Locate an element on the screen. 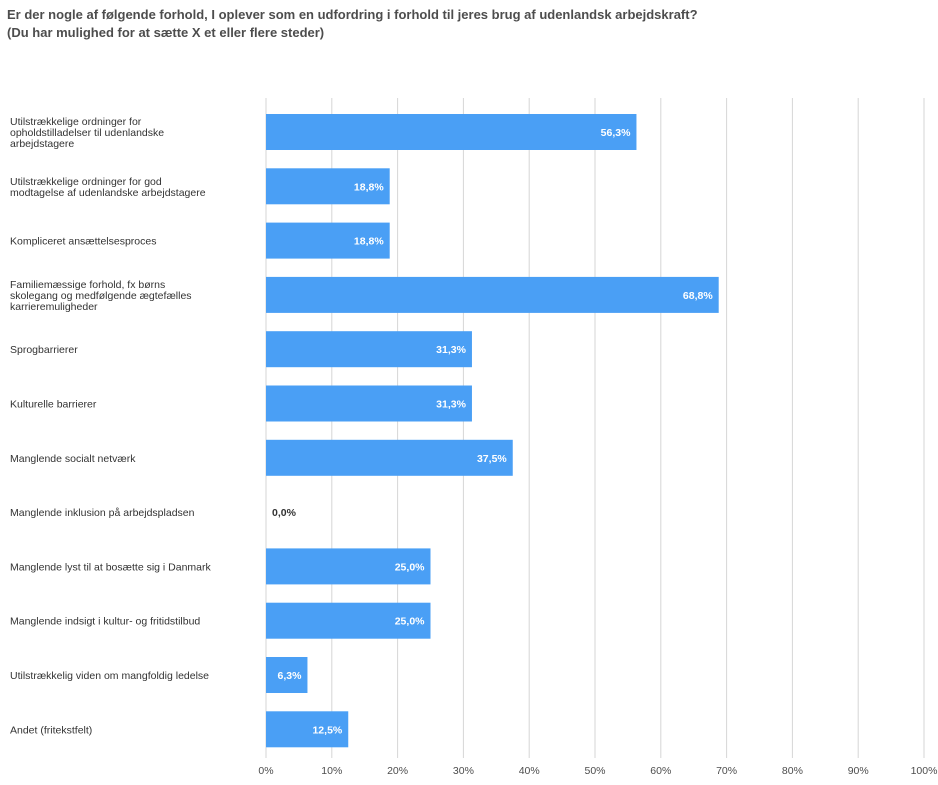 The height and width of the screenshot is (785, 938). category-label-line: Kulturelle barrierer is located at coordinates (53, 405).